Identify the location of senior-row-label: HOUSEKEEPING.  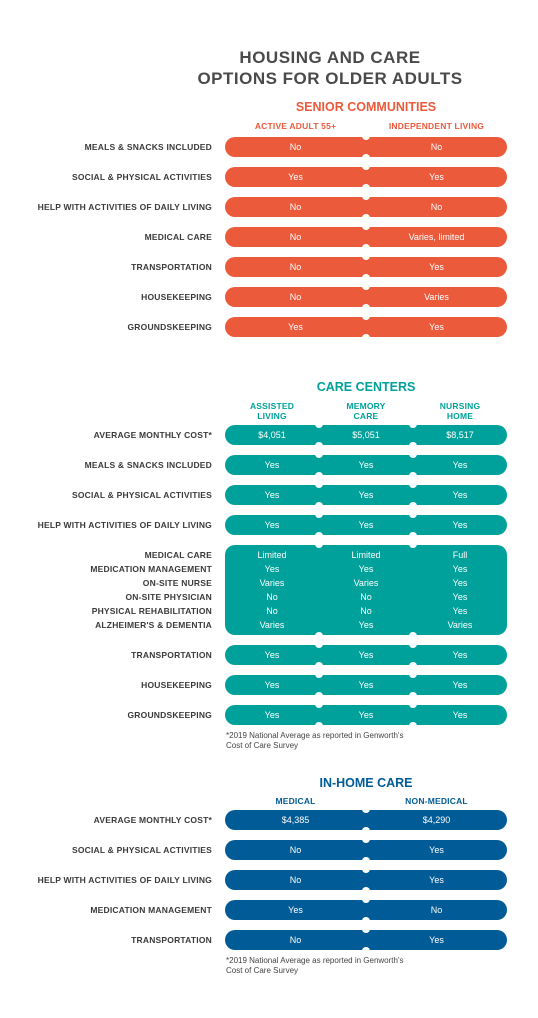
(176, 297).